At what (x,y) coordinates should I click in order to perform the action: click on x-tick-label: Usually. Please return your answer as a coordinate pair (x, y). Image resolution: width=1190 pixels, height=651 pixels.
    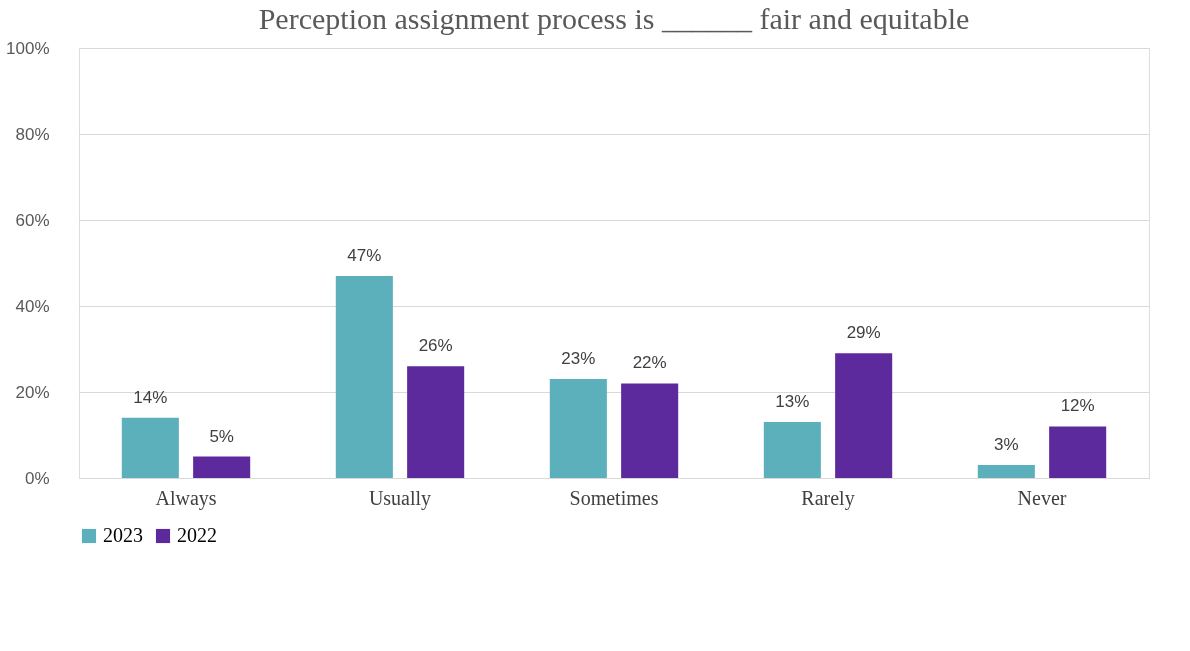
    Looking at the image, I should click on (400, 498).